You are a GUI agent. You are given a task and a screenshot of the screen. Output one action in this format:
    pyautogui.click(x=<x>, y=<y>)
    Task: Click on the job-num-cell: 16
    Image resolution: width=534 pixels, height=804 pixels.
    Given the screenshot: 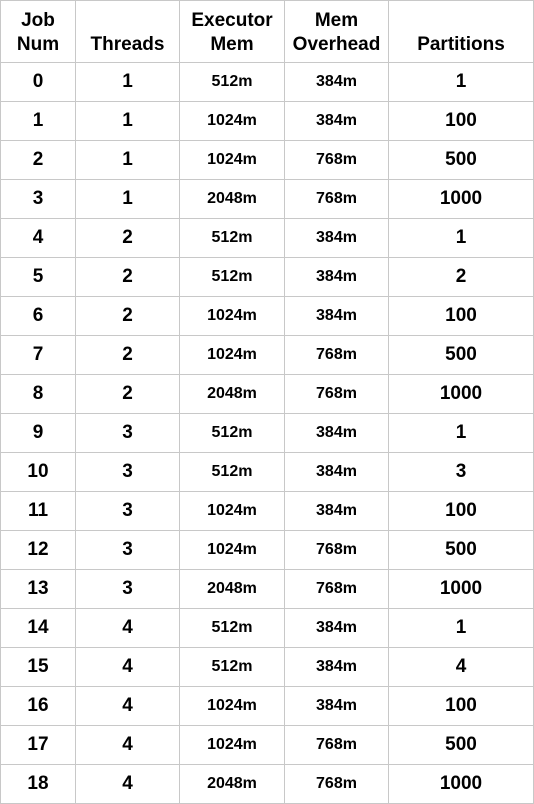 What is the action you would take?
    pyautogui.click(x=38, y=706)
    